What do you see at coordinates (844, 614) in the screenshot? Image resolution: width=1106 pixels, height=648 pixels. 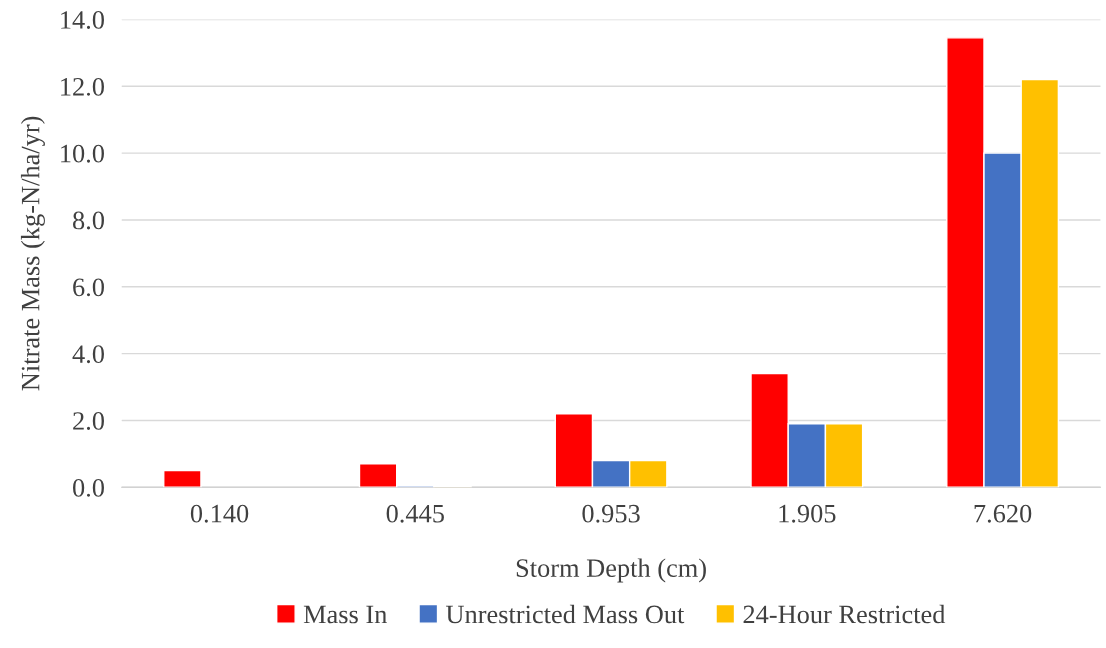 I see `legend-label: 24-Hour Restricted` at bounding box center [844, 614].